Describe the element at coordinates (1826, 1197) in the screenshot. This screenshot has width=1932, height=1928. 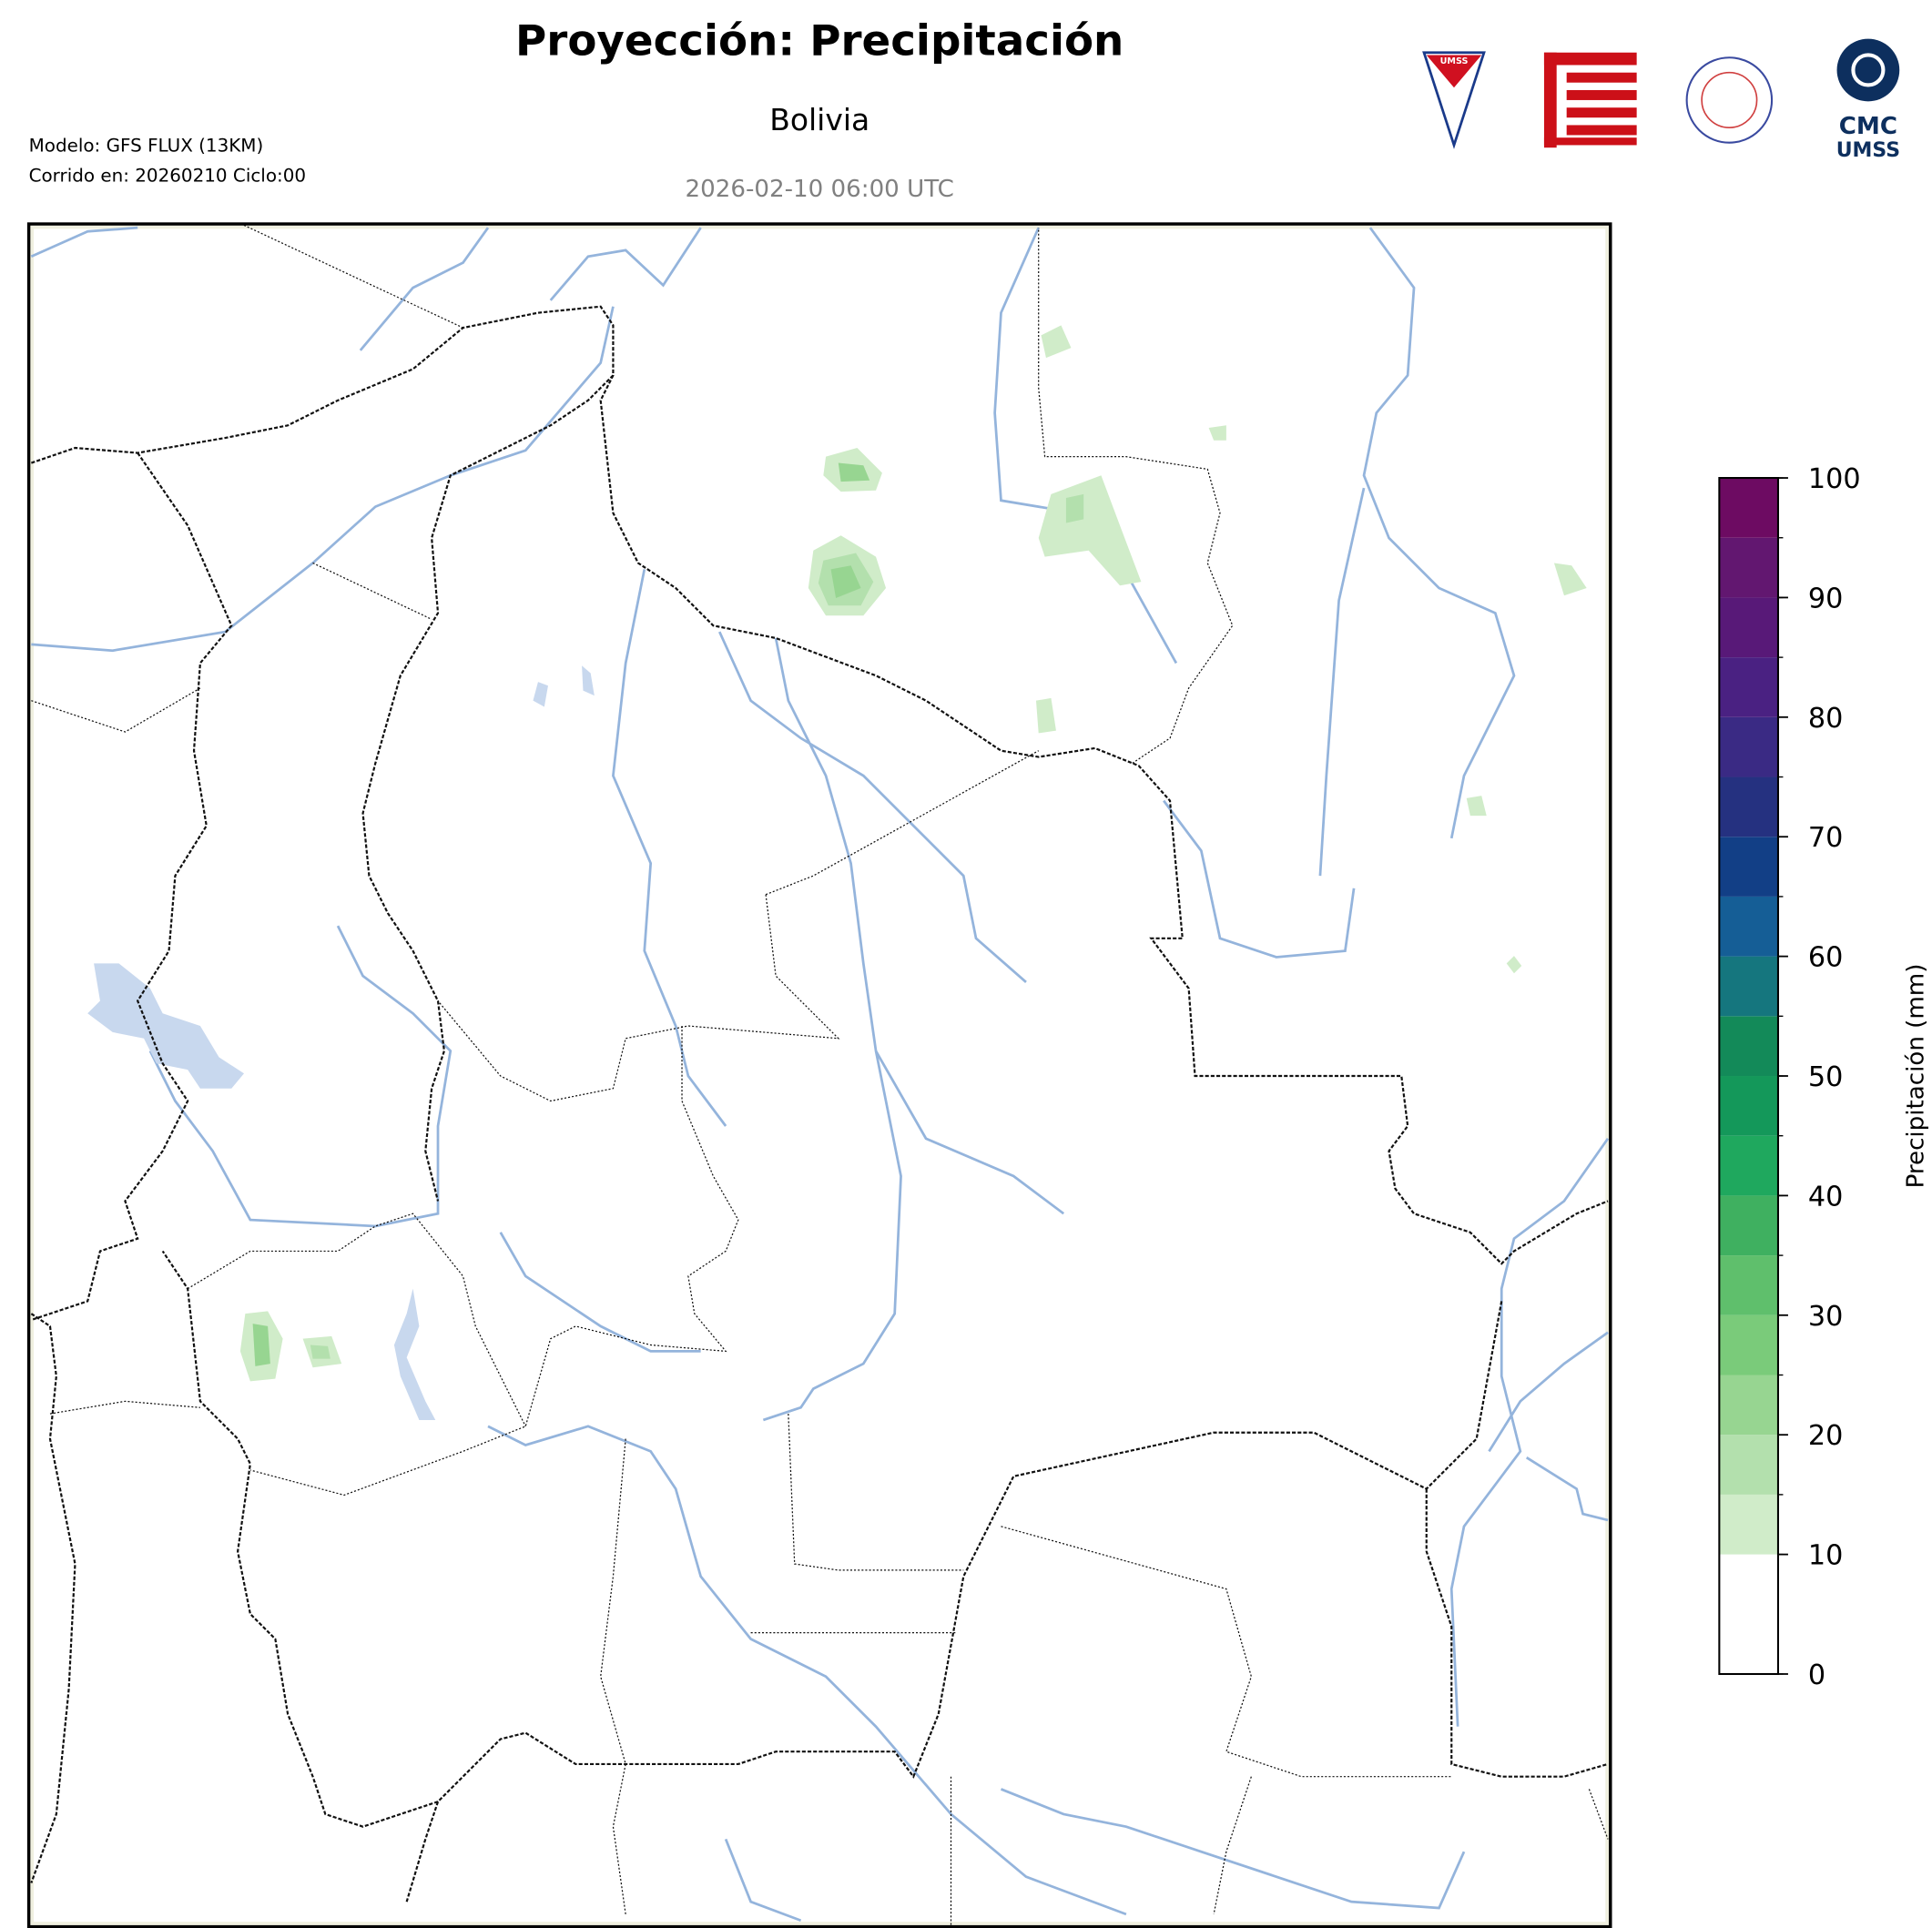
I see `colorbar-tick-label: 40` at that location.